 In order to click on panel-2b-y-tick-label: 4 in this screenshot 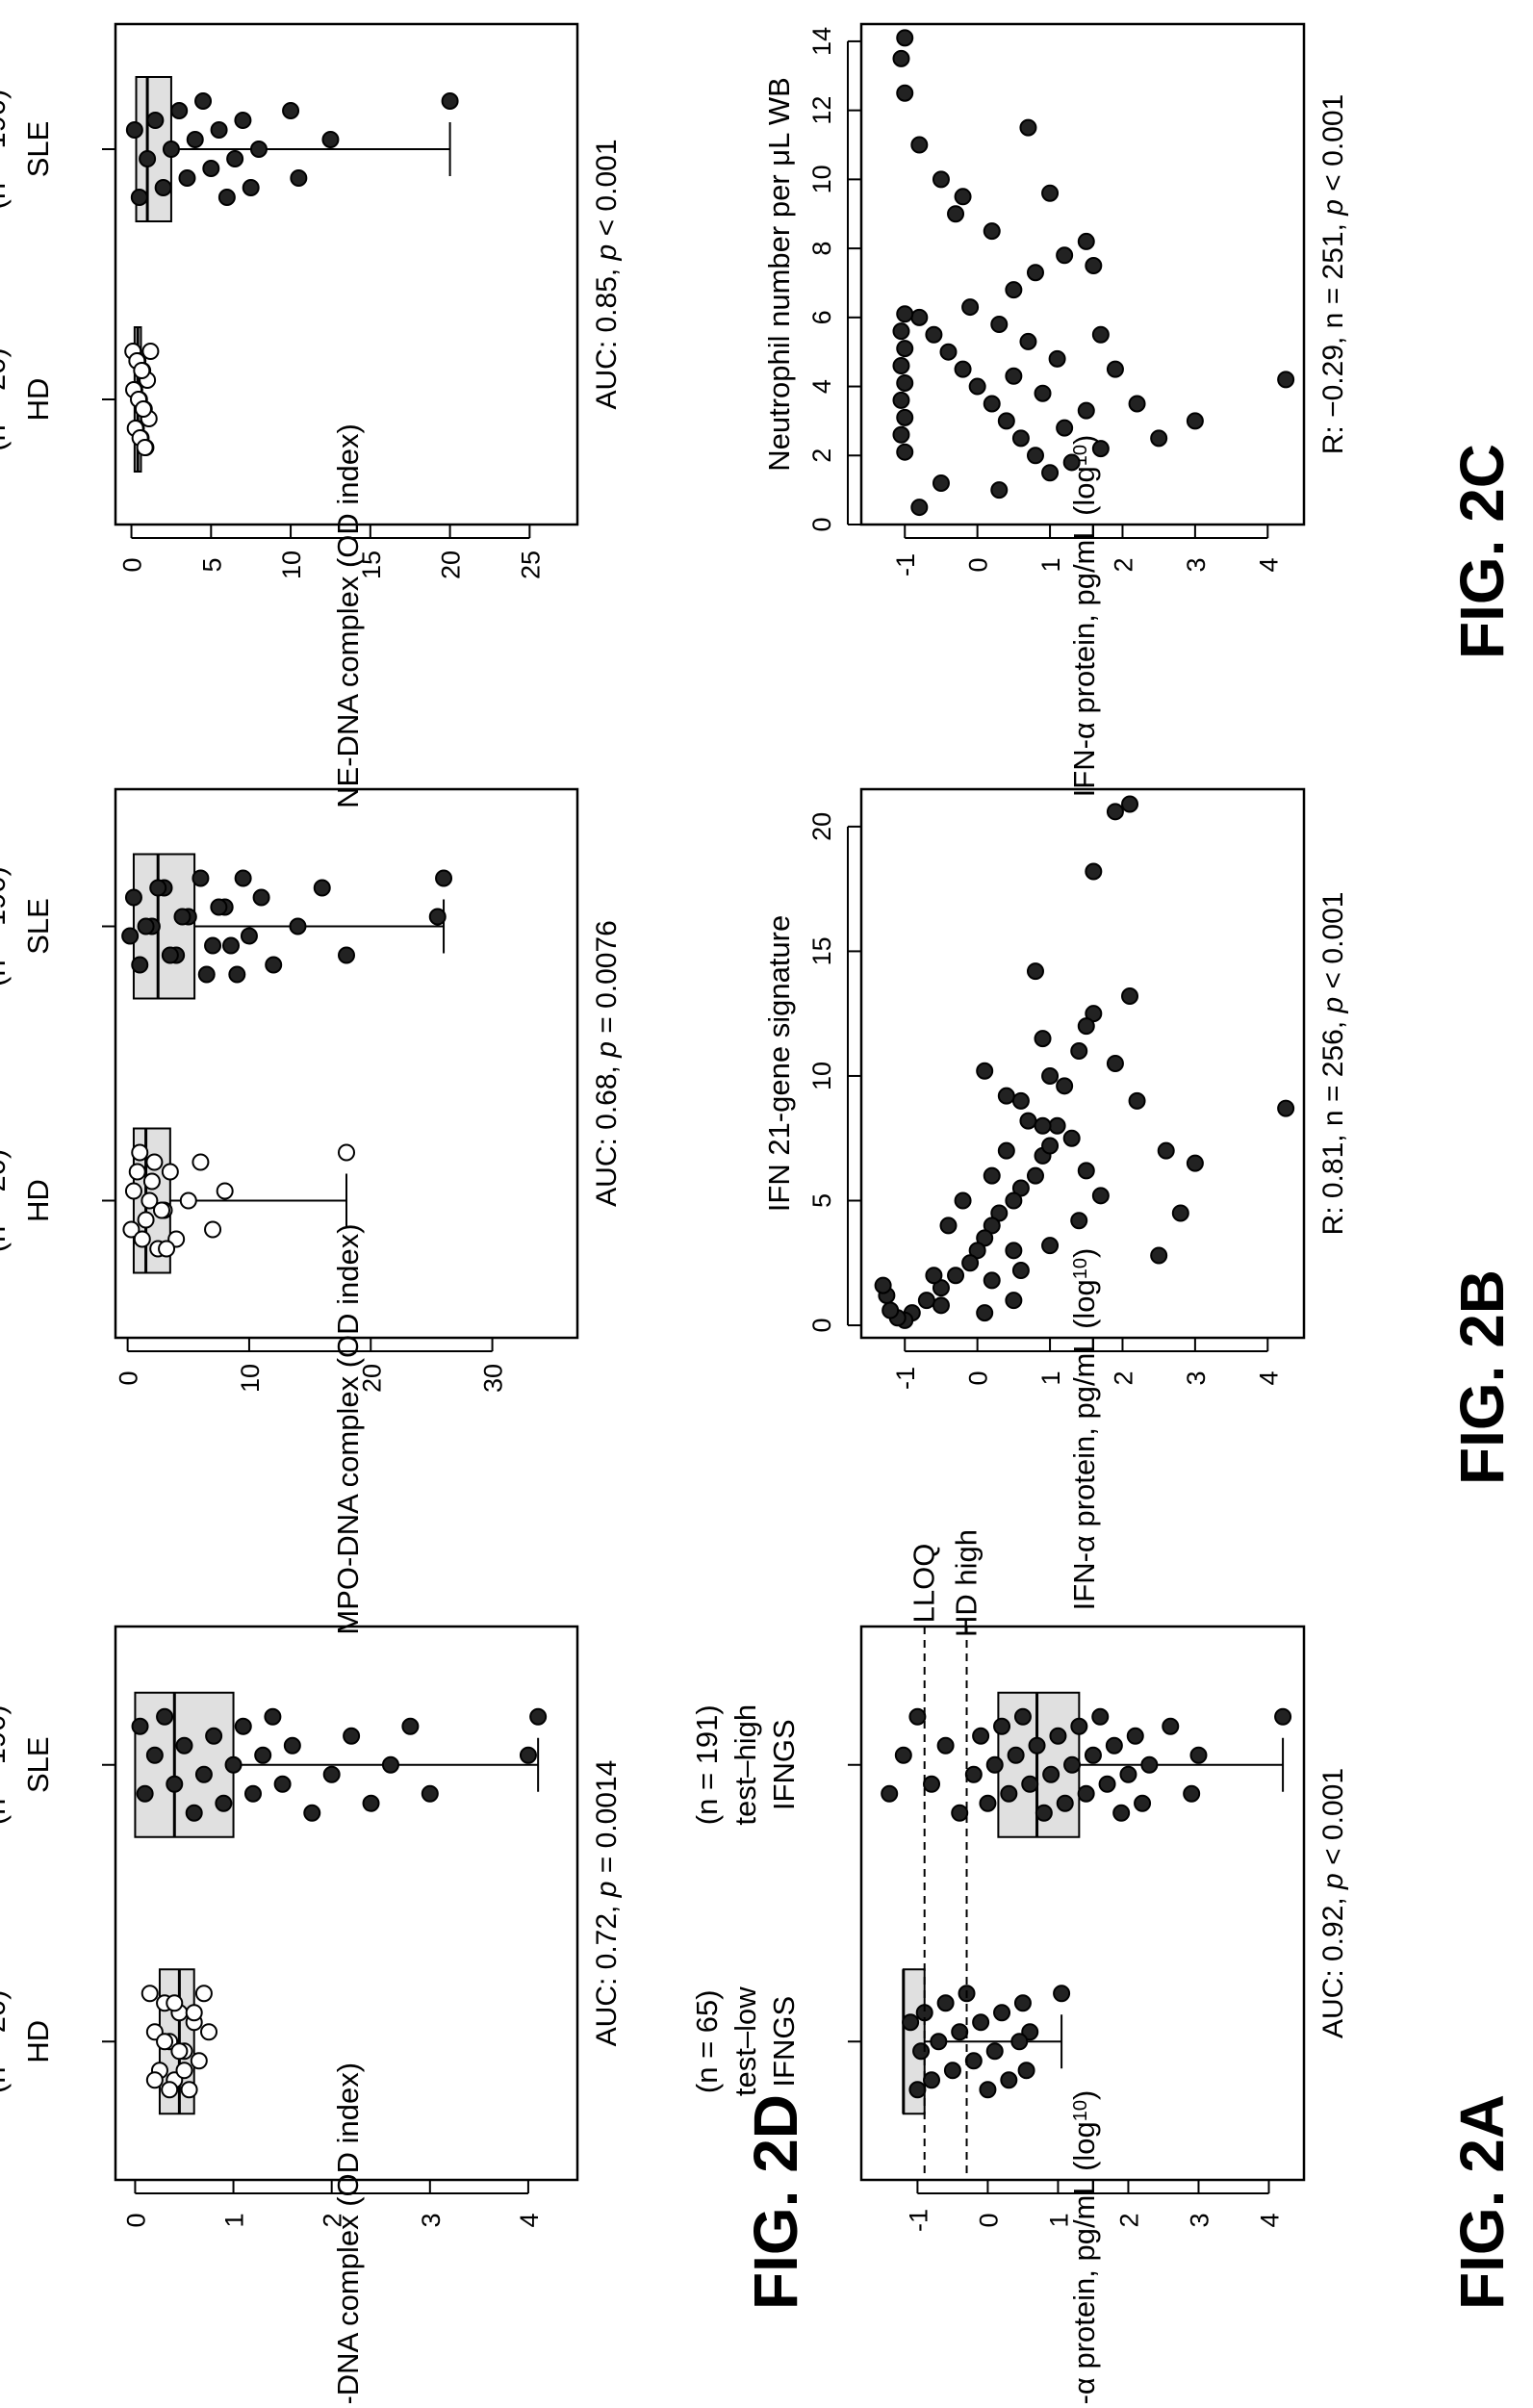, I will do `click(1268, 1378)`.